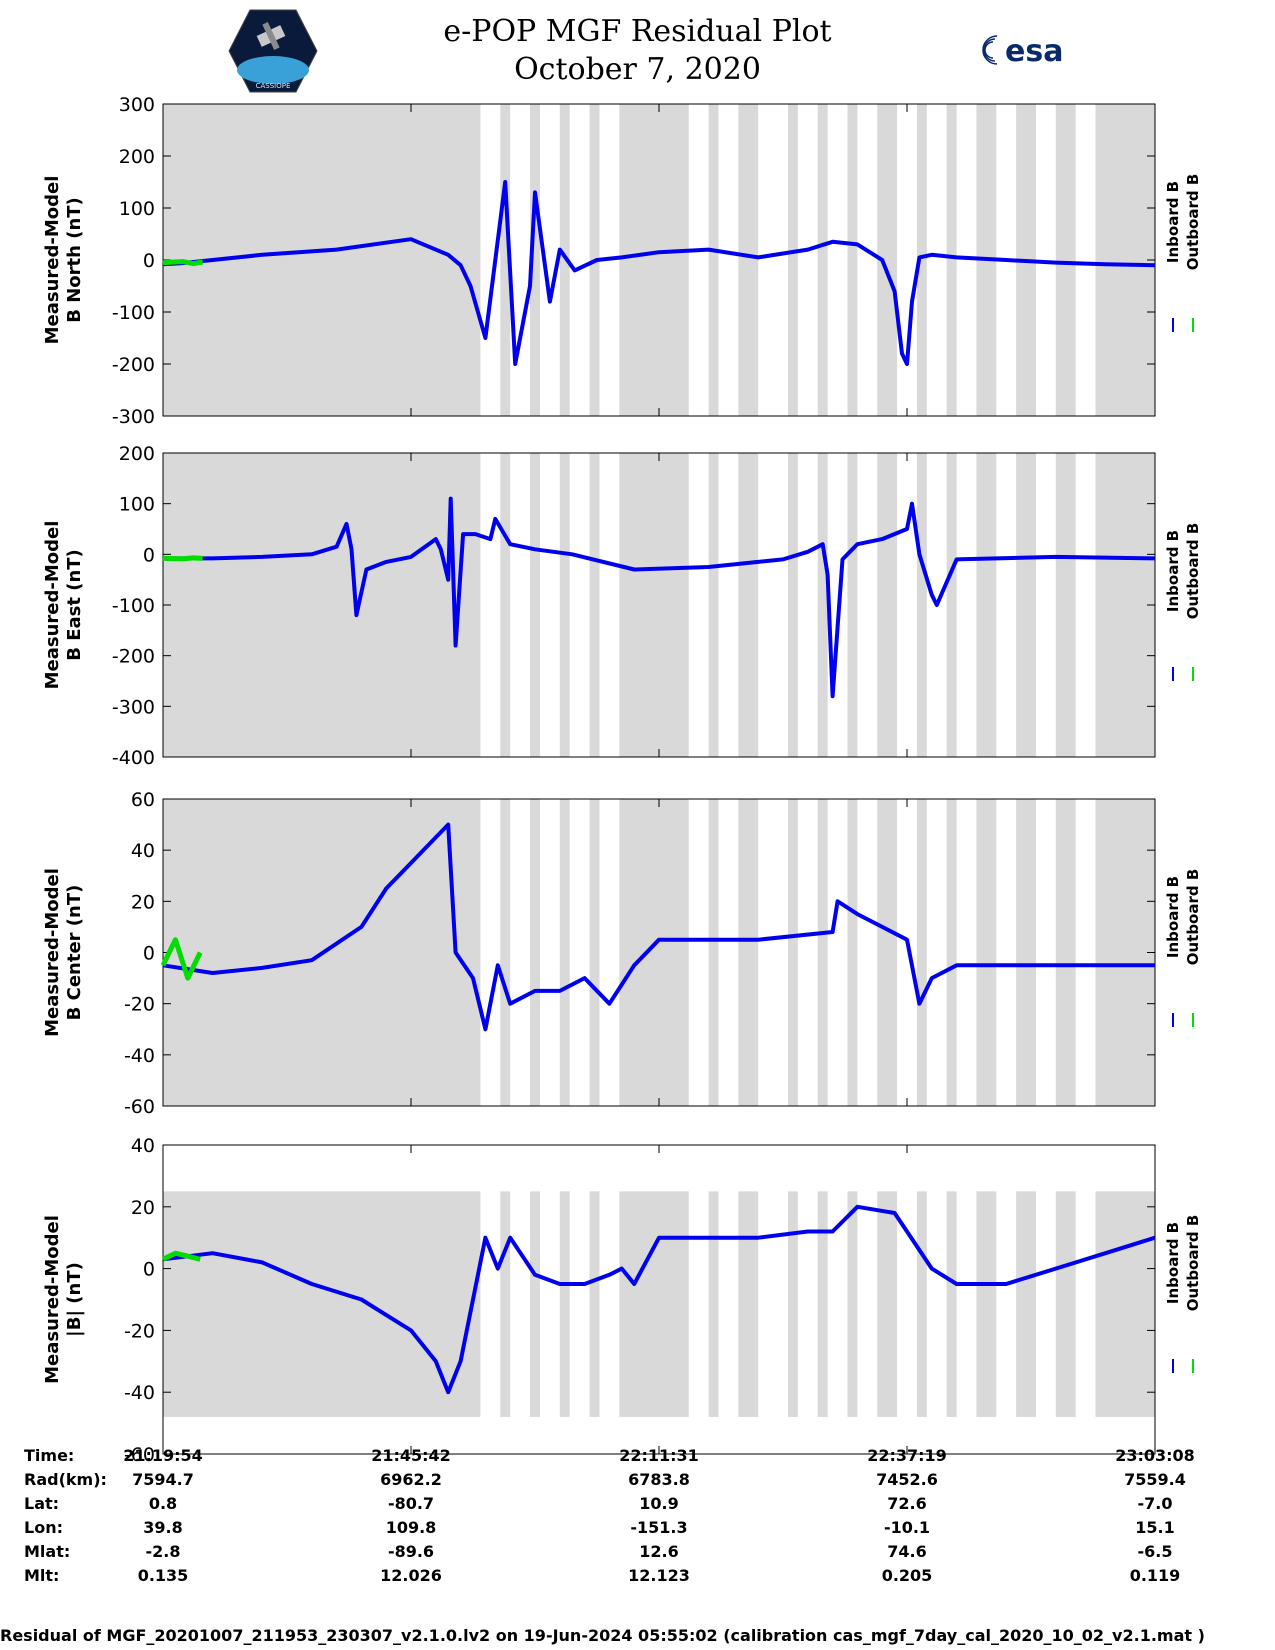 This screenshot has width=1275, height=1650. What do you see at coordinates (137, 105) in the screenshot?
I see `ytick-label: 300` at bounding box center [137, 105].